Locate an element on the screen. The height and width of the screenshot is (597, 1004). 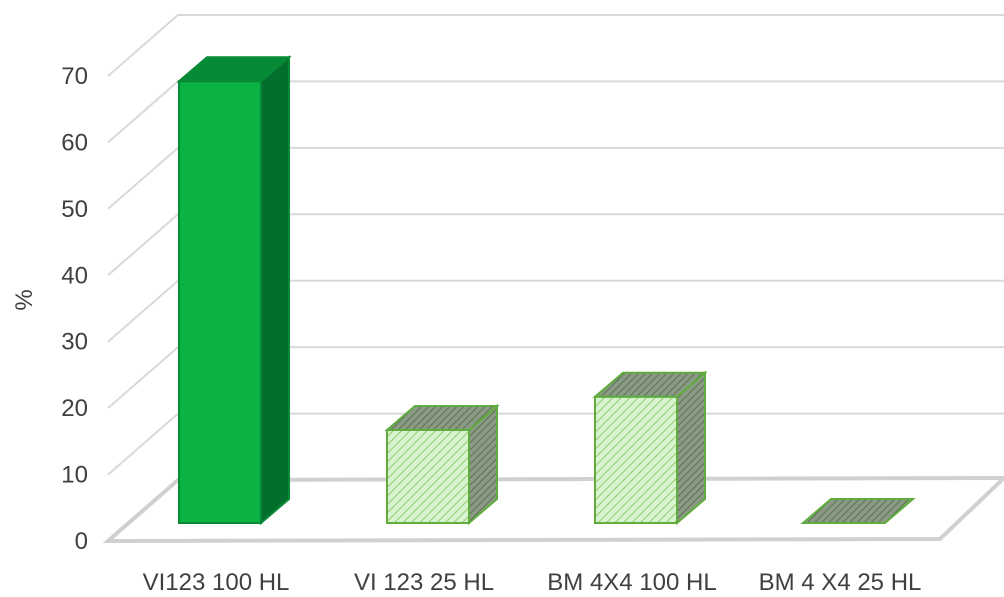
y-tick-label: 50 is located at coordinates (74, 209).